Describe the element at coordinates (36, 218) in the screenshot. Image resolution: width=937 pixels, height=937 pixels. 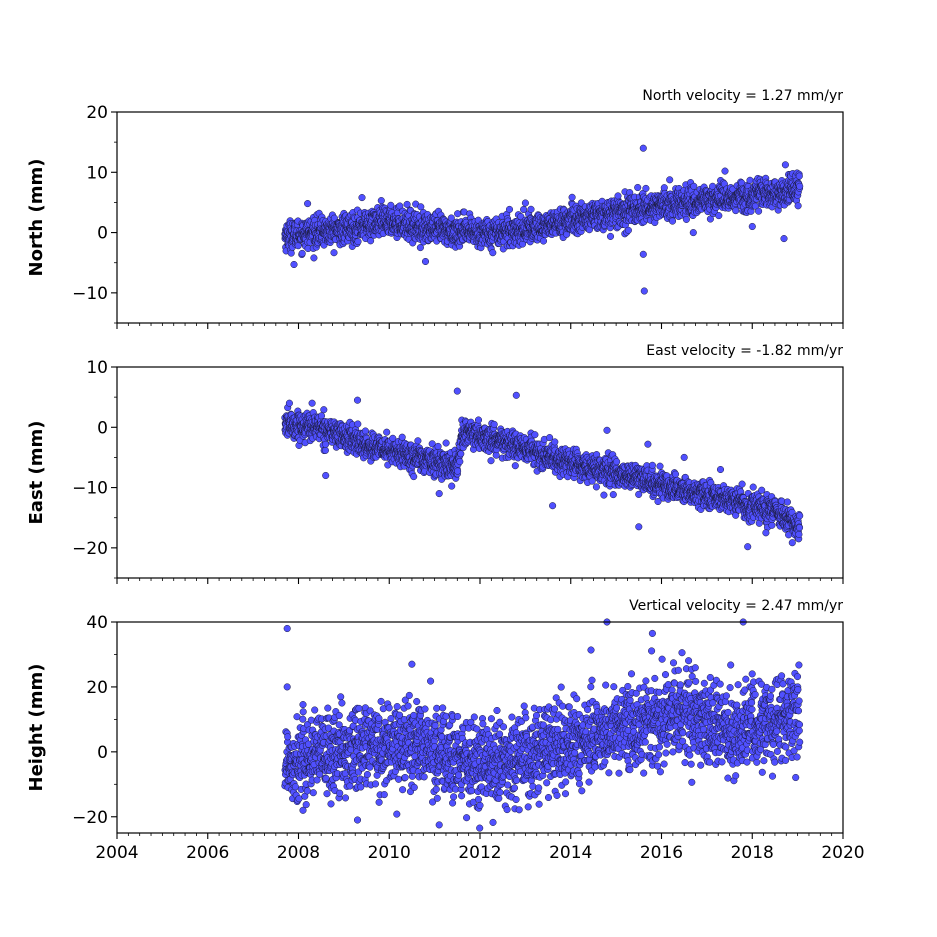
I see `y-axis-label-north: North (mm)` at that location.